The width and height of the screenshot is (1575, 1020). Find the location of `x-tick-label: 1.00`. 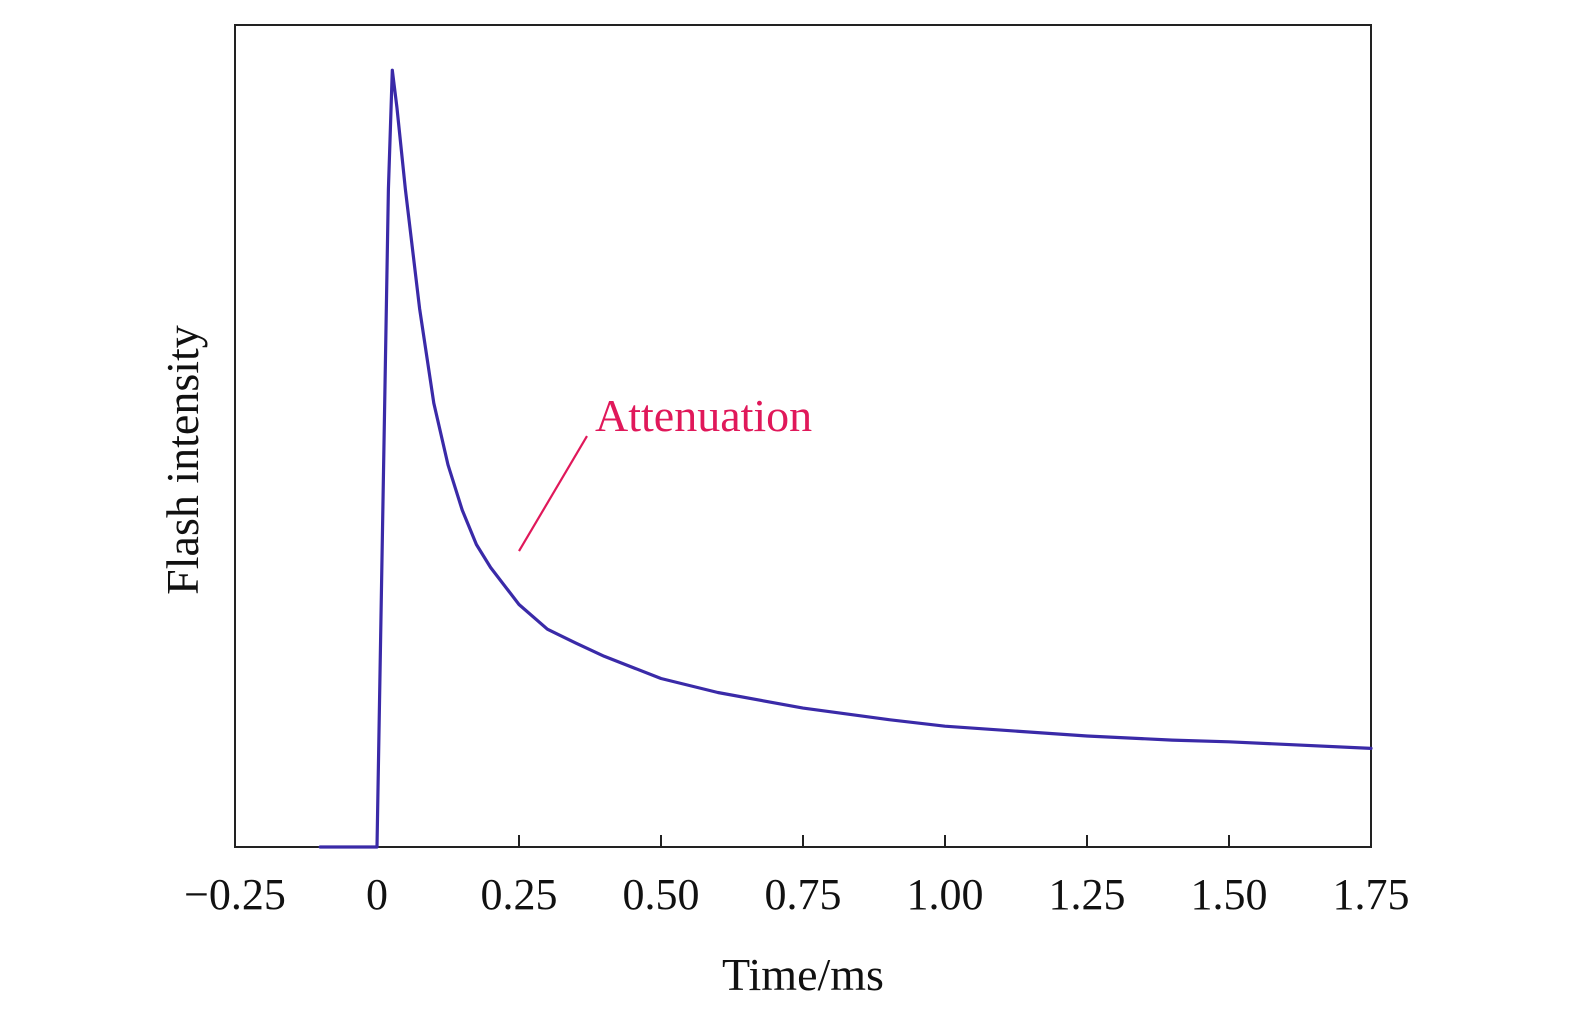

x-tick-label: 1.00 is located at coordinates (945, 894).